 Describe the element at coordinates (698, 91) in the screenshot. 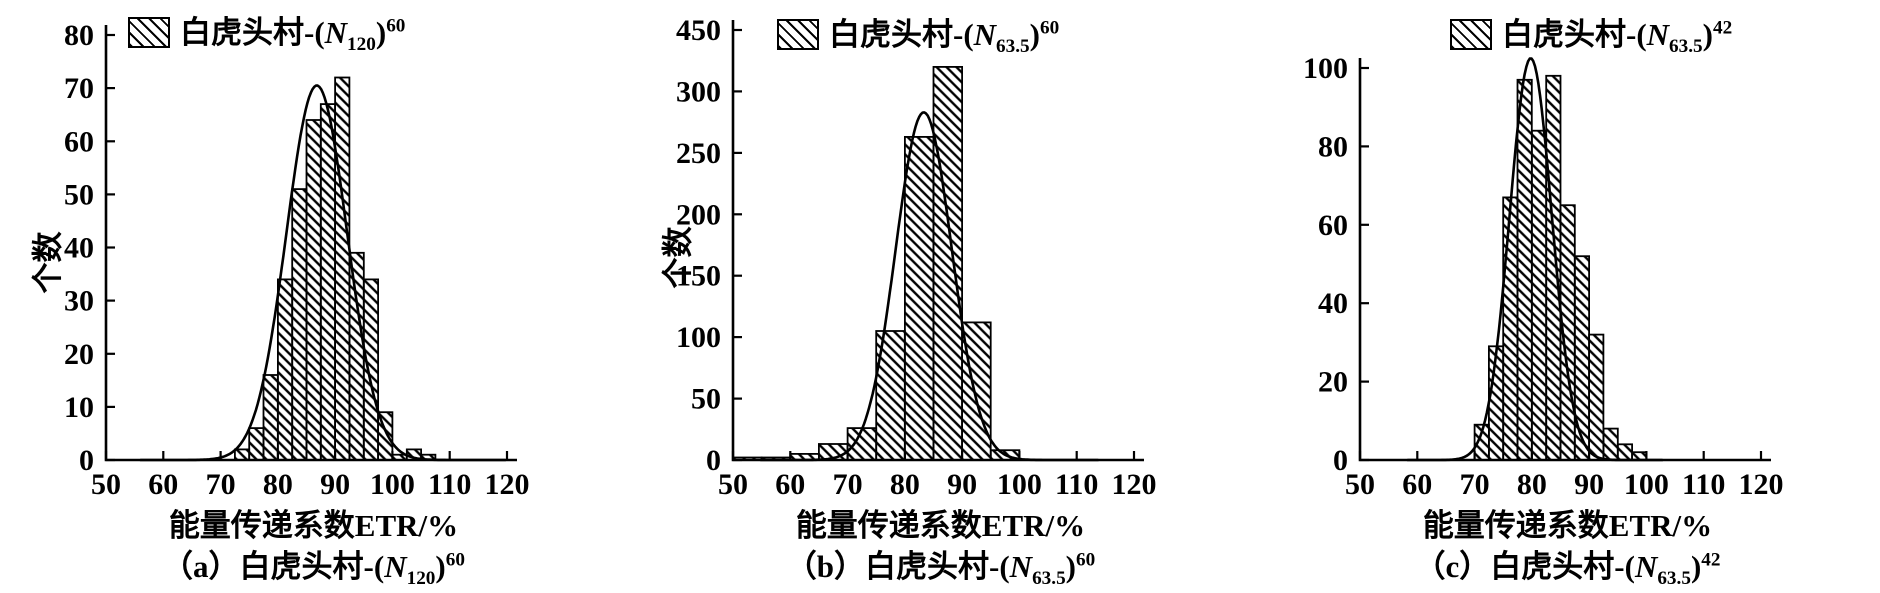

I see `svg-text: 300` at that location.